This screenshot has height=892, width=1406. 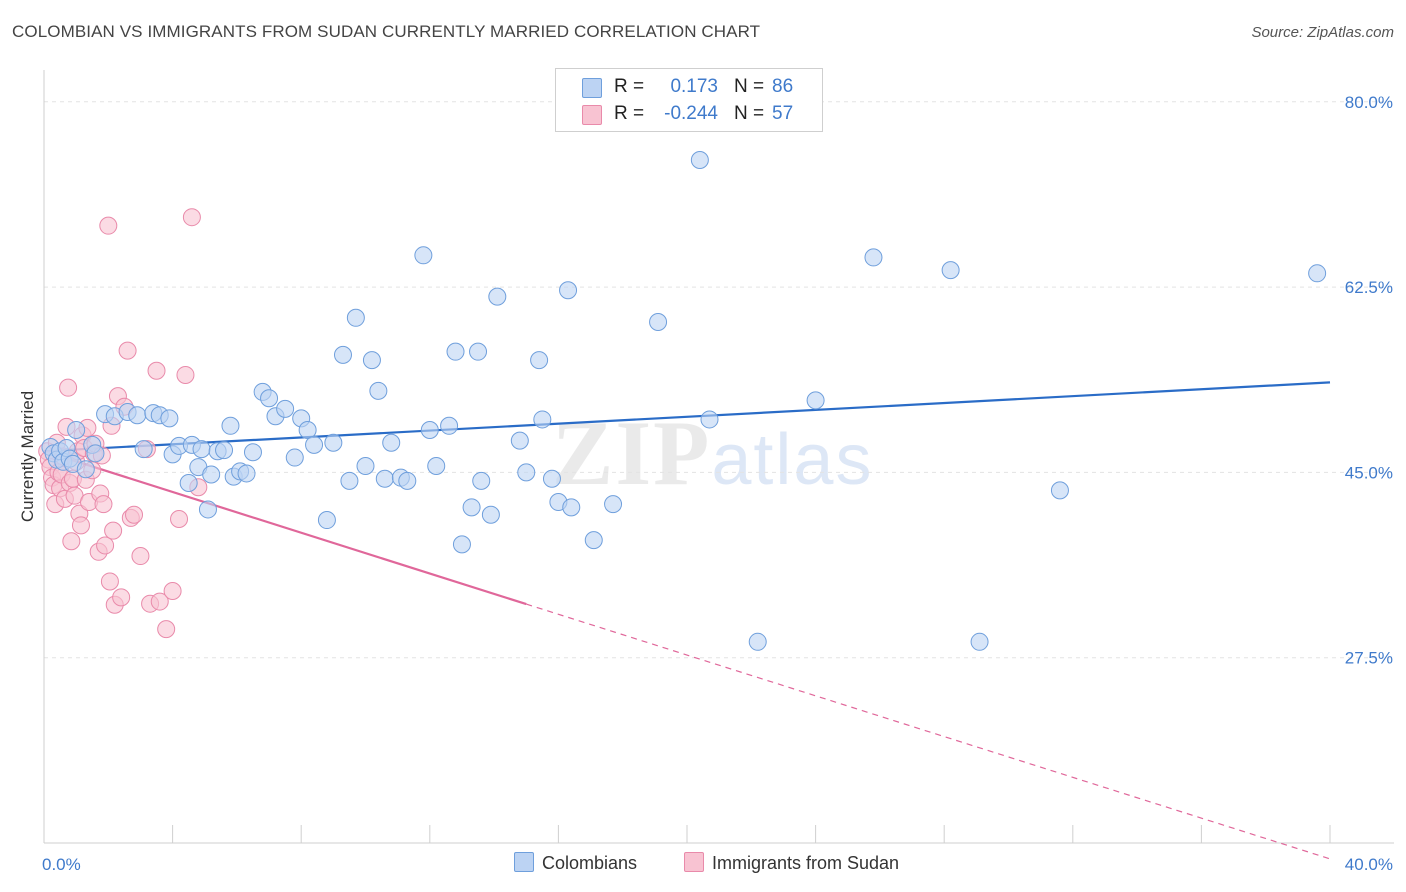 I want to click on bottom-legend-colombians: Colombians, so click(x=575, y=863).